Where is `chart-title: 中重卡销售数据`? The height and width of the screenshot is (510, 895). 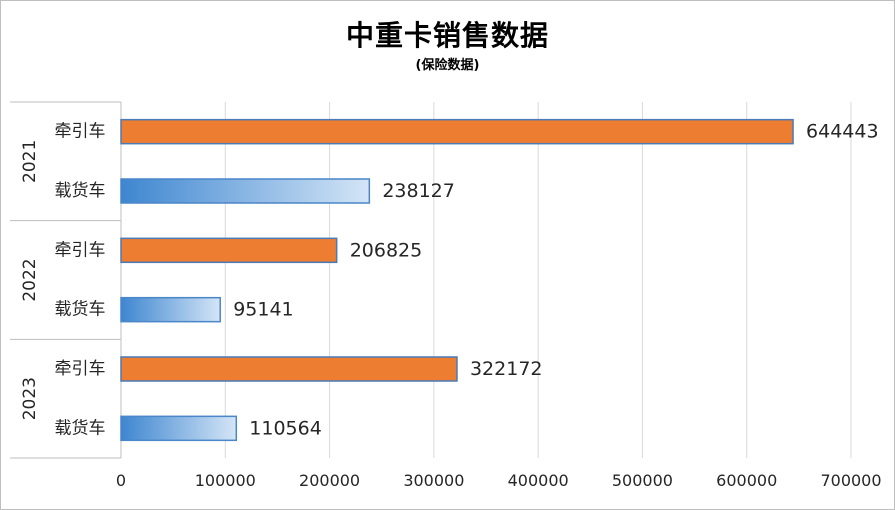
chart-title: 中重卡销售数据 is located at coordinates (447, 35).